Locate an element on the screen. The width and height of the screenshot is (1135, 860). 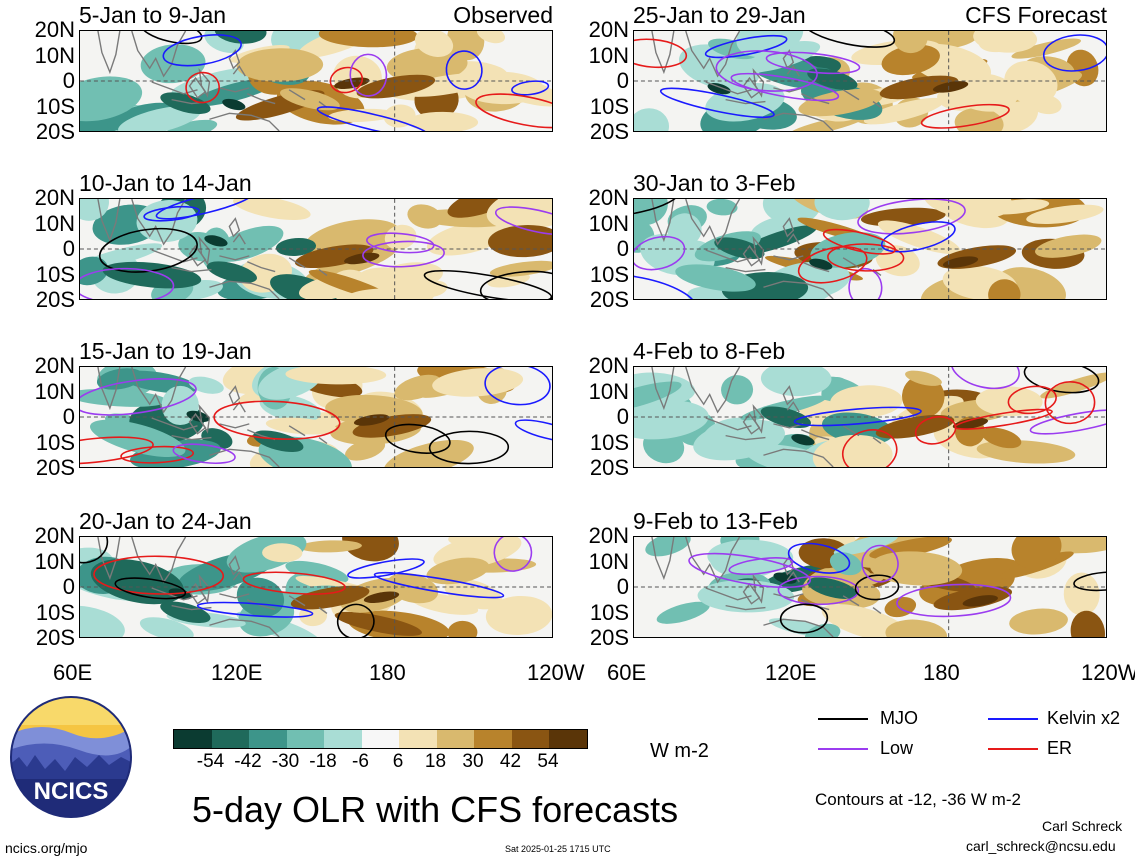
legend-label-er: ER is located at coordinates (1060, 748).